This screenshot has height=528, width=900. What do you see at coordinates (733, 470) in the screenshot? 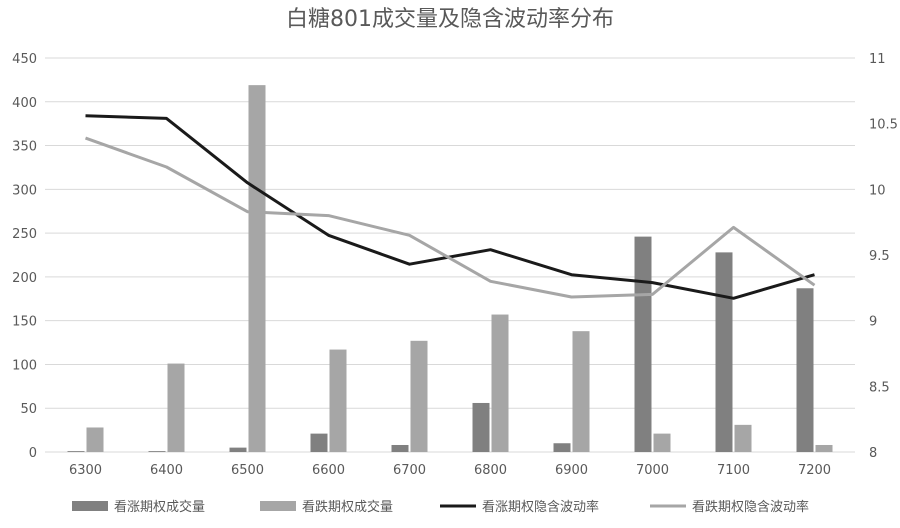
I see `x-tick-label: 7100` at bounding box center [733, 470].